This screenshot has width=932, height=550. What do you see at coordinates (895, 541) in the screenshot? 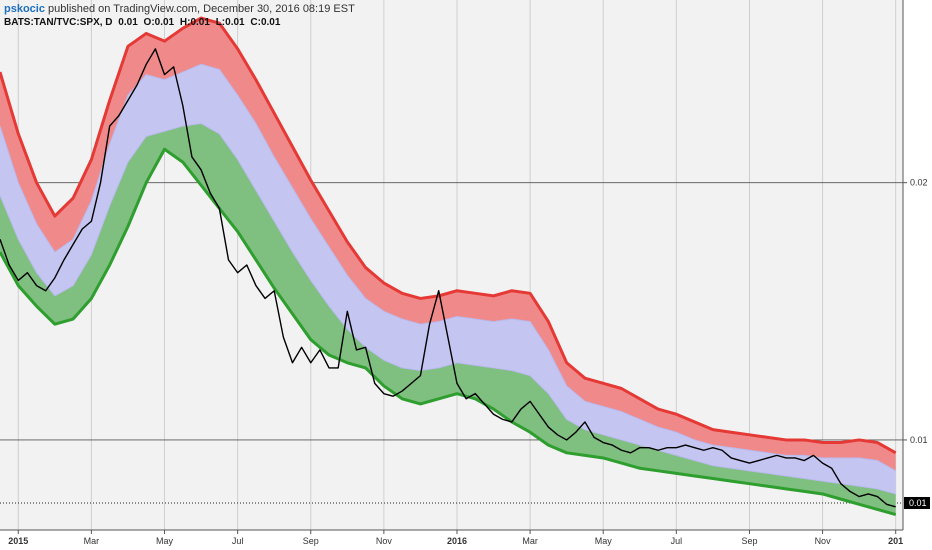
I see `x-tick-label-12: 201` at bounding box center [895, 541].